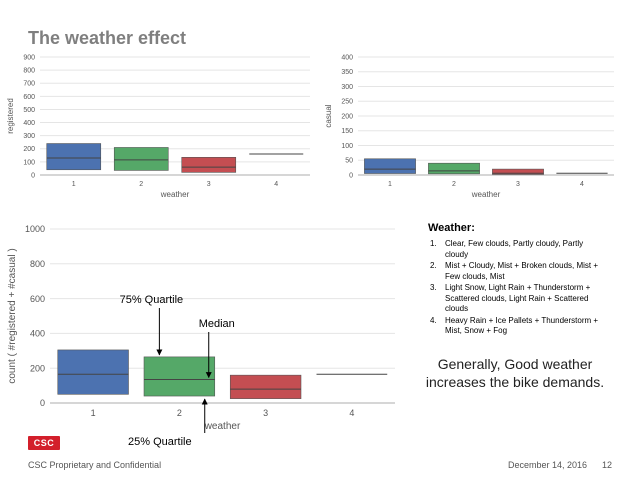 This screenshot has width=638, height=479. Describe the element at coordinates (328, 115) in the screenshot. I see `y-axis-label: casual` at that location.